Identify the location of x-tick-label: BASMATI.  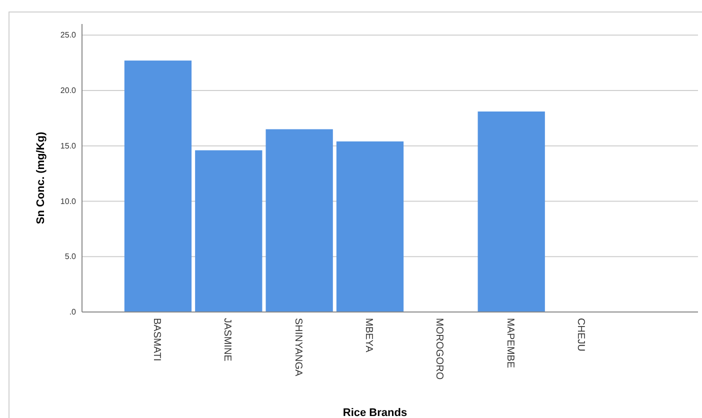
(156, 340).